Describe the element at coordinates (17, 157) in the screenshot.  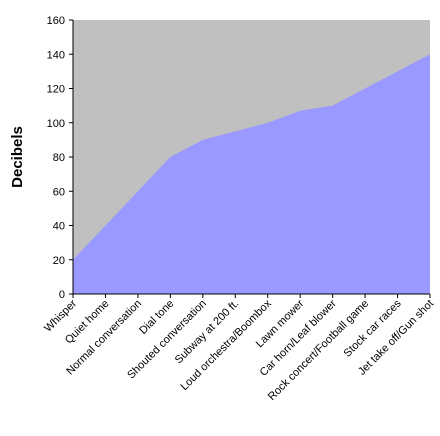
I see `y-axis-title: Decibels` at that location.